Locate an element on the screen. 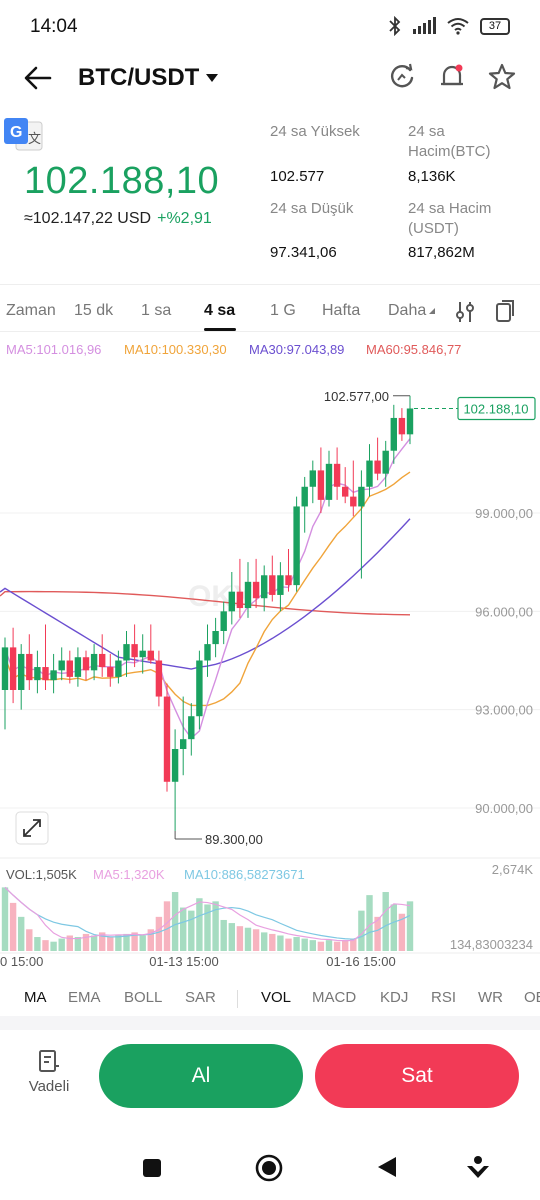 The image size is (540, 1200). high-label: 24 sa Yüksek is located at coordinates (315, 131).